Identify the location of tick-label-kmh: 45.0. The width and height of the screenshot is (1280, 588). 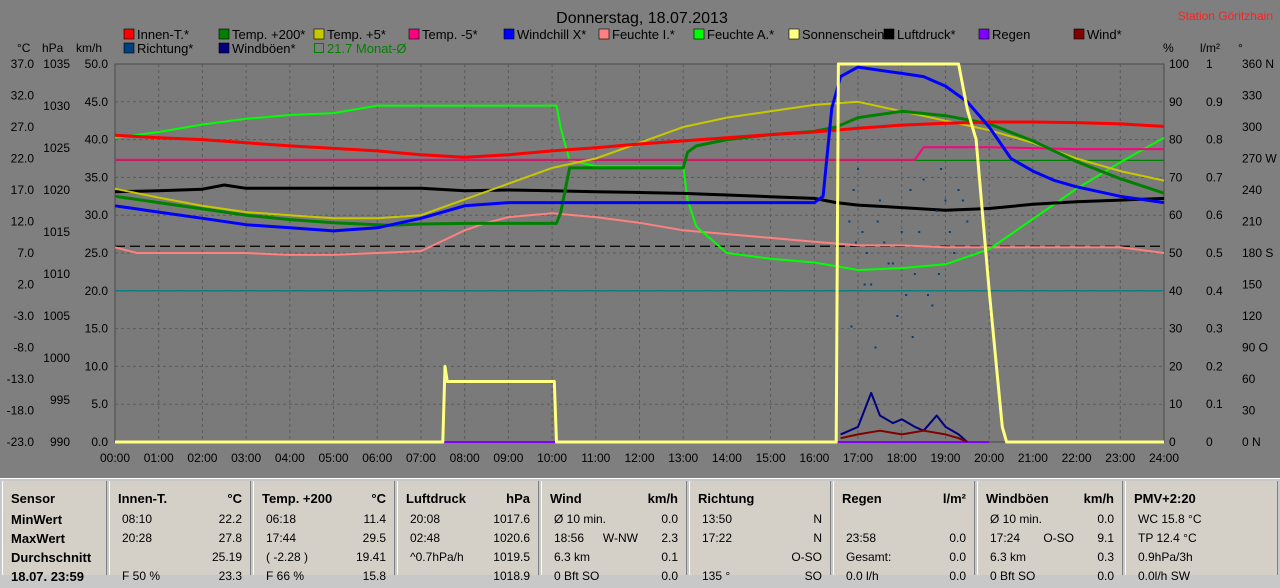
(97, 102).